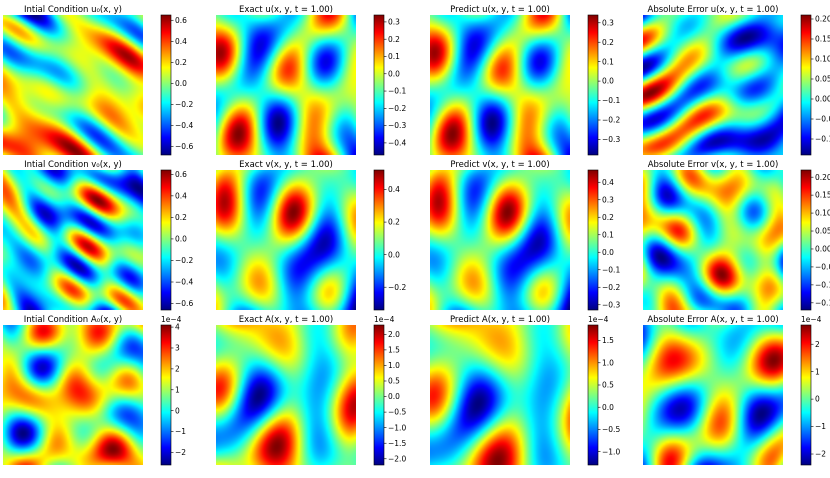 Image resolution: width=830 pixels, height=478 pixels. I want to click on colorbar-tick-label: 0.15, so click(822, 39).